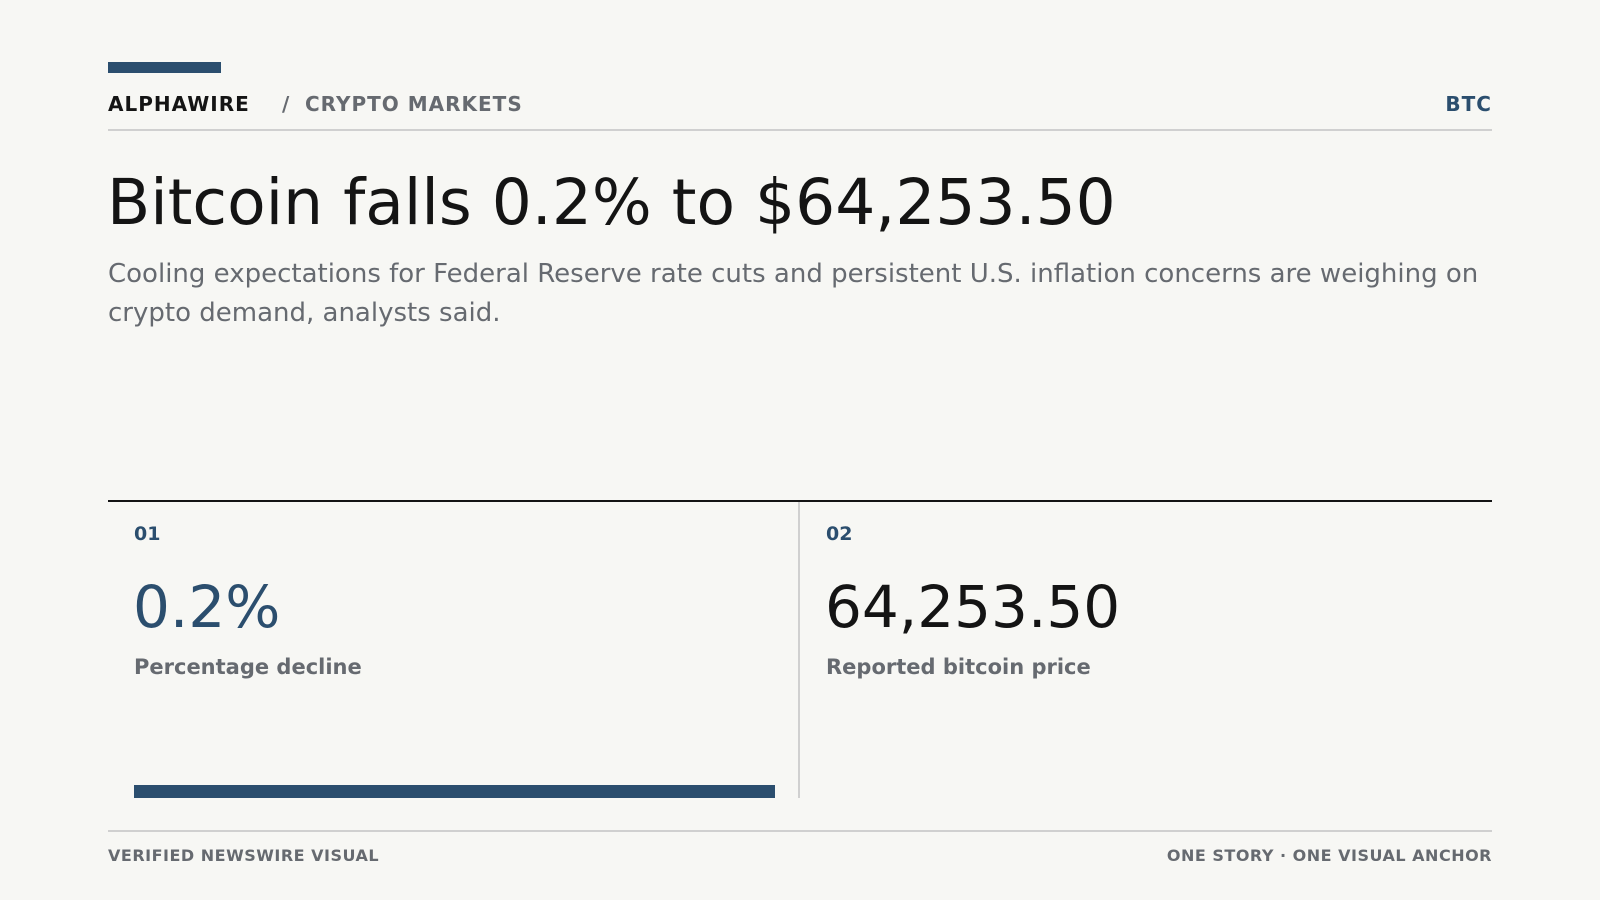 The width and height of the screenshot is (1600, 900). Describe the element at coordinates (1468, 104) in the screenshot. I see `ticker-symbol: BTC` at that location.